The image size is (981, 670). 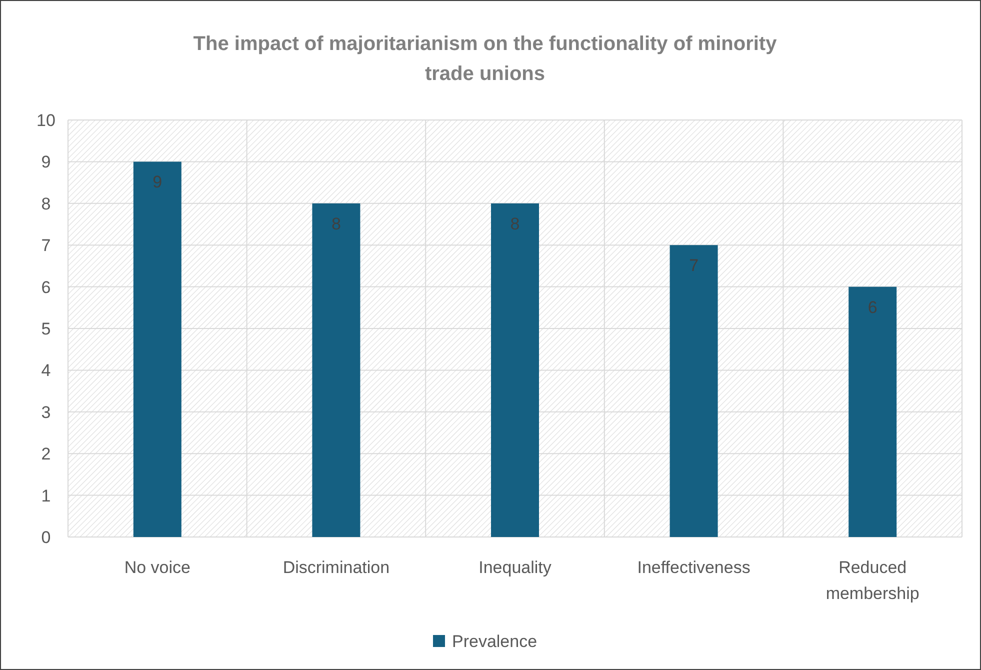 What do you see at coordinates (46, 162) in the screenshot?
I see `y-tick-label: 9` at bounding box center [46, 162].